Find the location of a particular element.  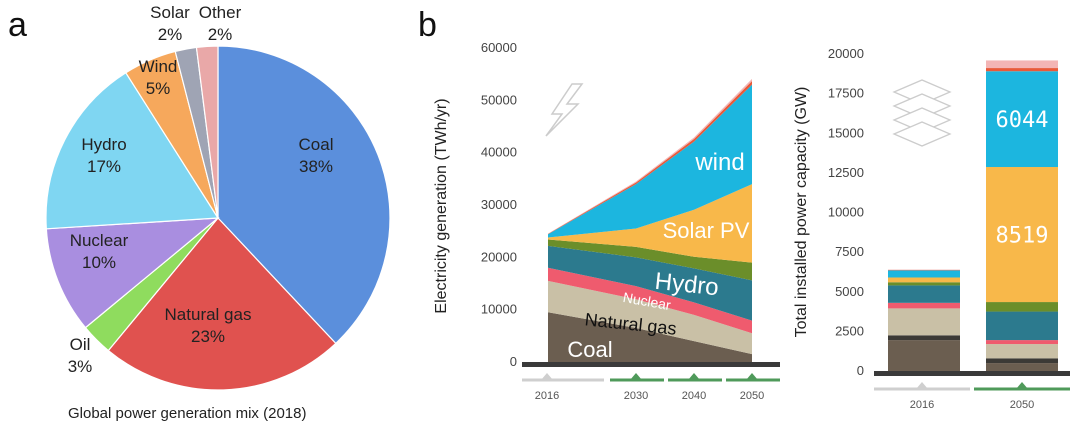

area-label-hydro: Hydro is located at coordinates (687, 285).